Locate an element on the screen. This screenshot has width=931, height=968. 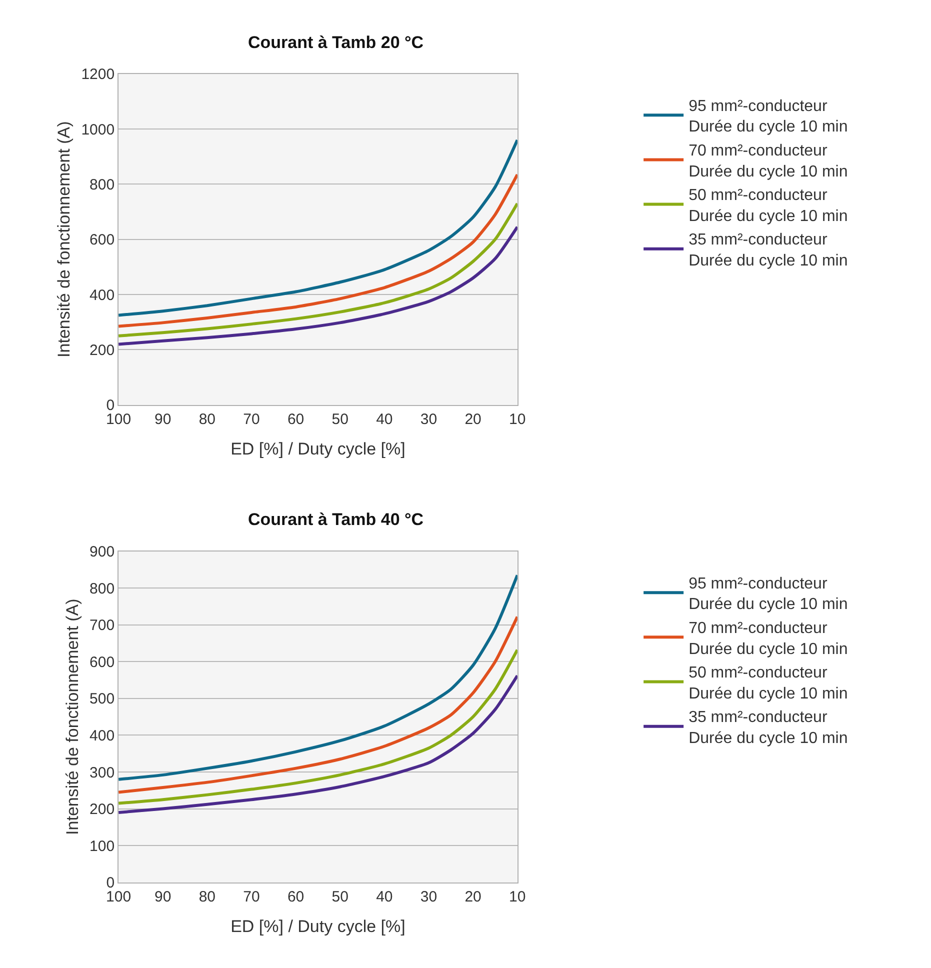
y-tick-label: 300 is located at coordinates (102, 773).